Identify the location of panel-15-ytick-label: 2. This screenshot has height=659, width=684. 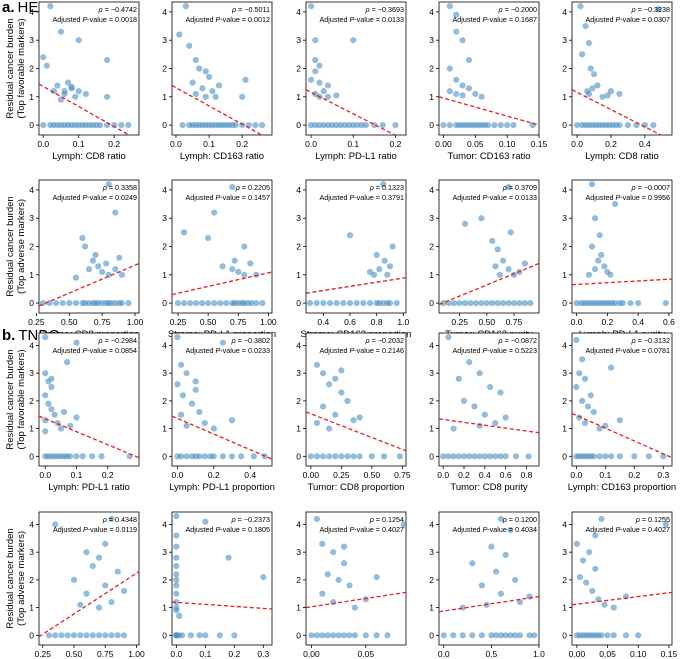
(31, 580).